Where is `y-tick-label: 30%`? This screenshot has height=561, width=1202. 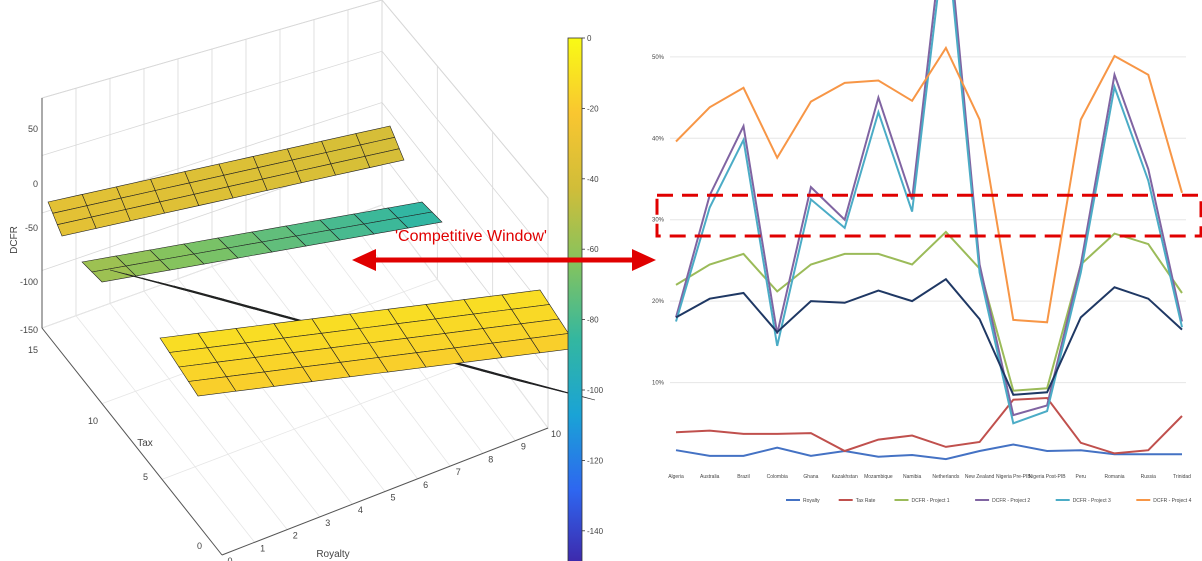 y-tick-label: 30% is located at coordinates (658, 221).